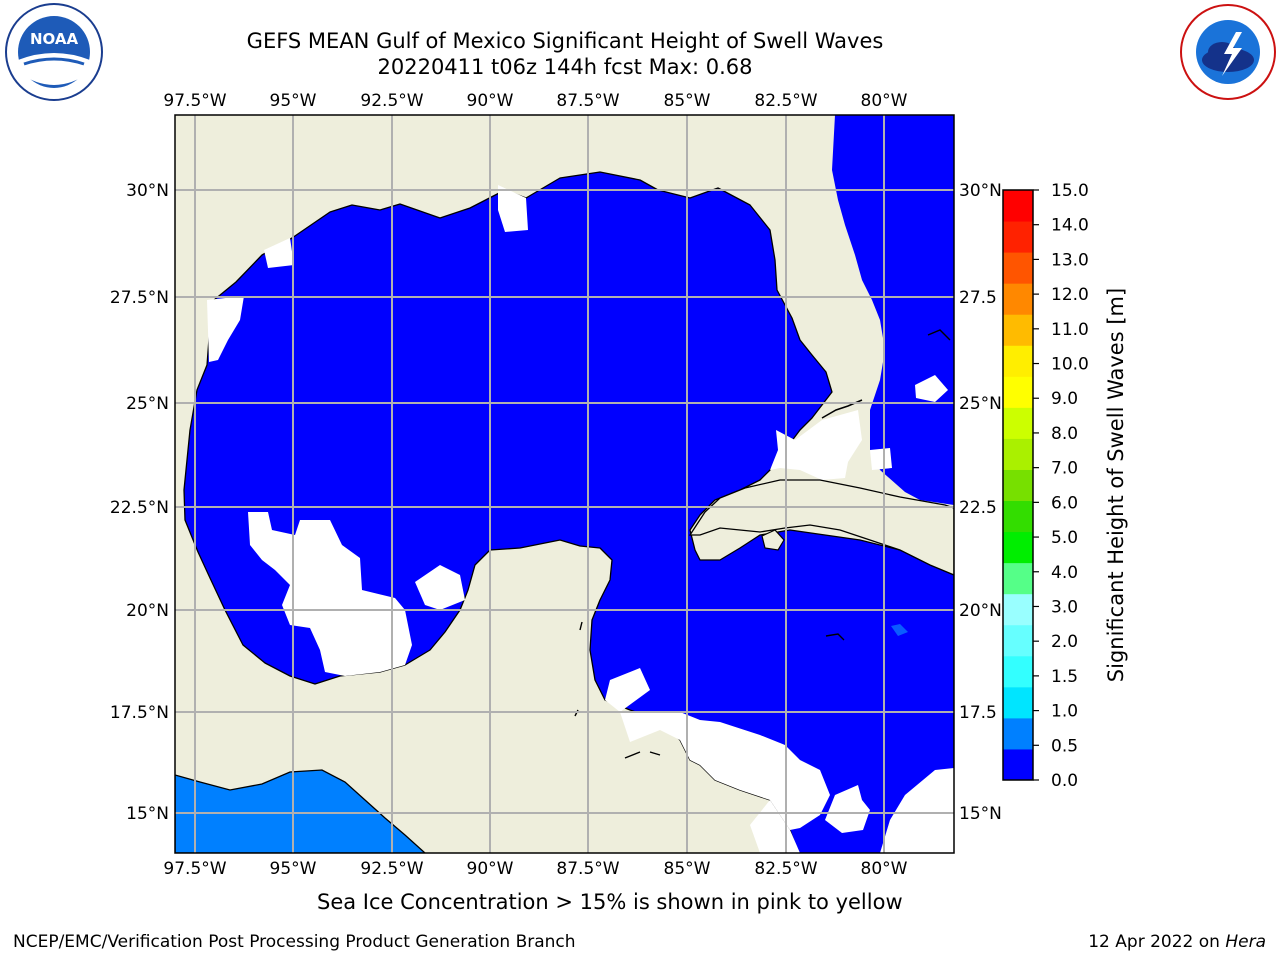 The width and height of the screenshot is (1280, 960). Describe the element at coordinates (1064, 399) in the screenshot. I see `colorbar-tick-label: 9.0` at that location.